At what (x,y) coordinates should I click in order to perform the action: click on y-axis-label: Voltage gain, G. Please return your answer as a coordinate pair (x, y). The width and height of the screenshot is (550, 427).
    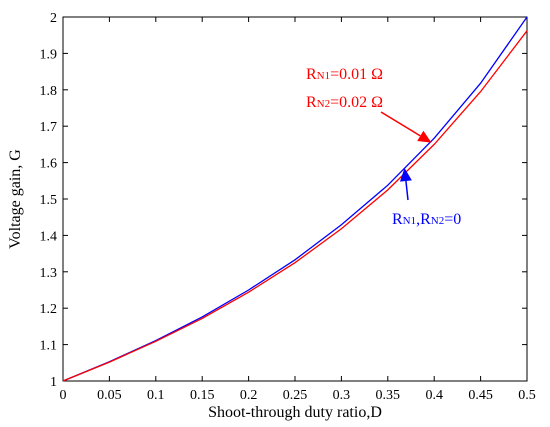
    Looking at the image, I should click on (15, 199).